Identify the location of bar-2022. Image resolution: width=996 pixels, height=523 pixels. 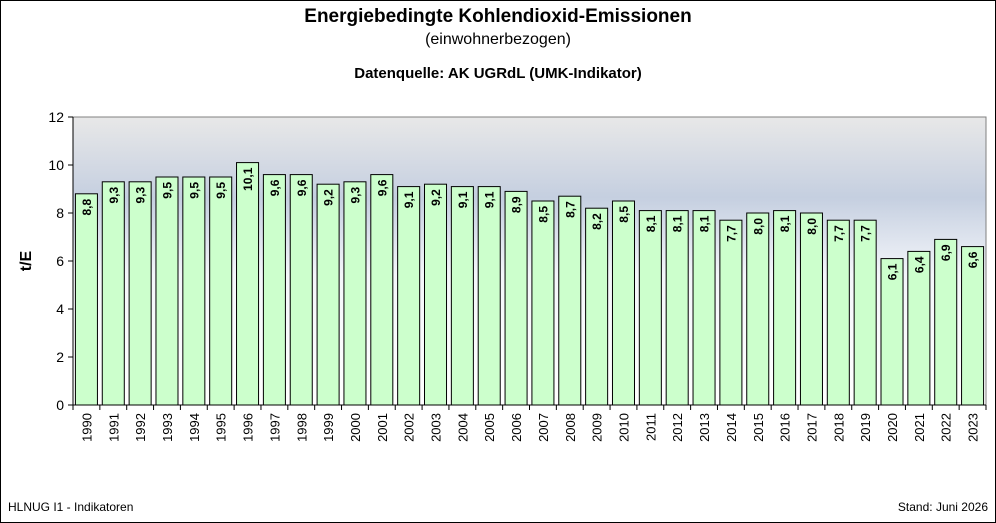
(946, 322).